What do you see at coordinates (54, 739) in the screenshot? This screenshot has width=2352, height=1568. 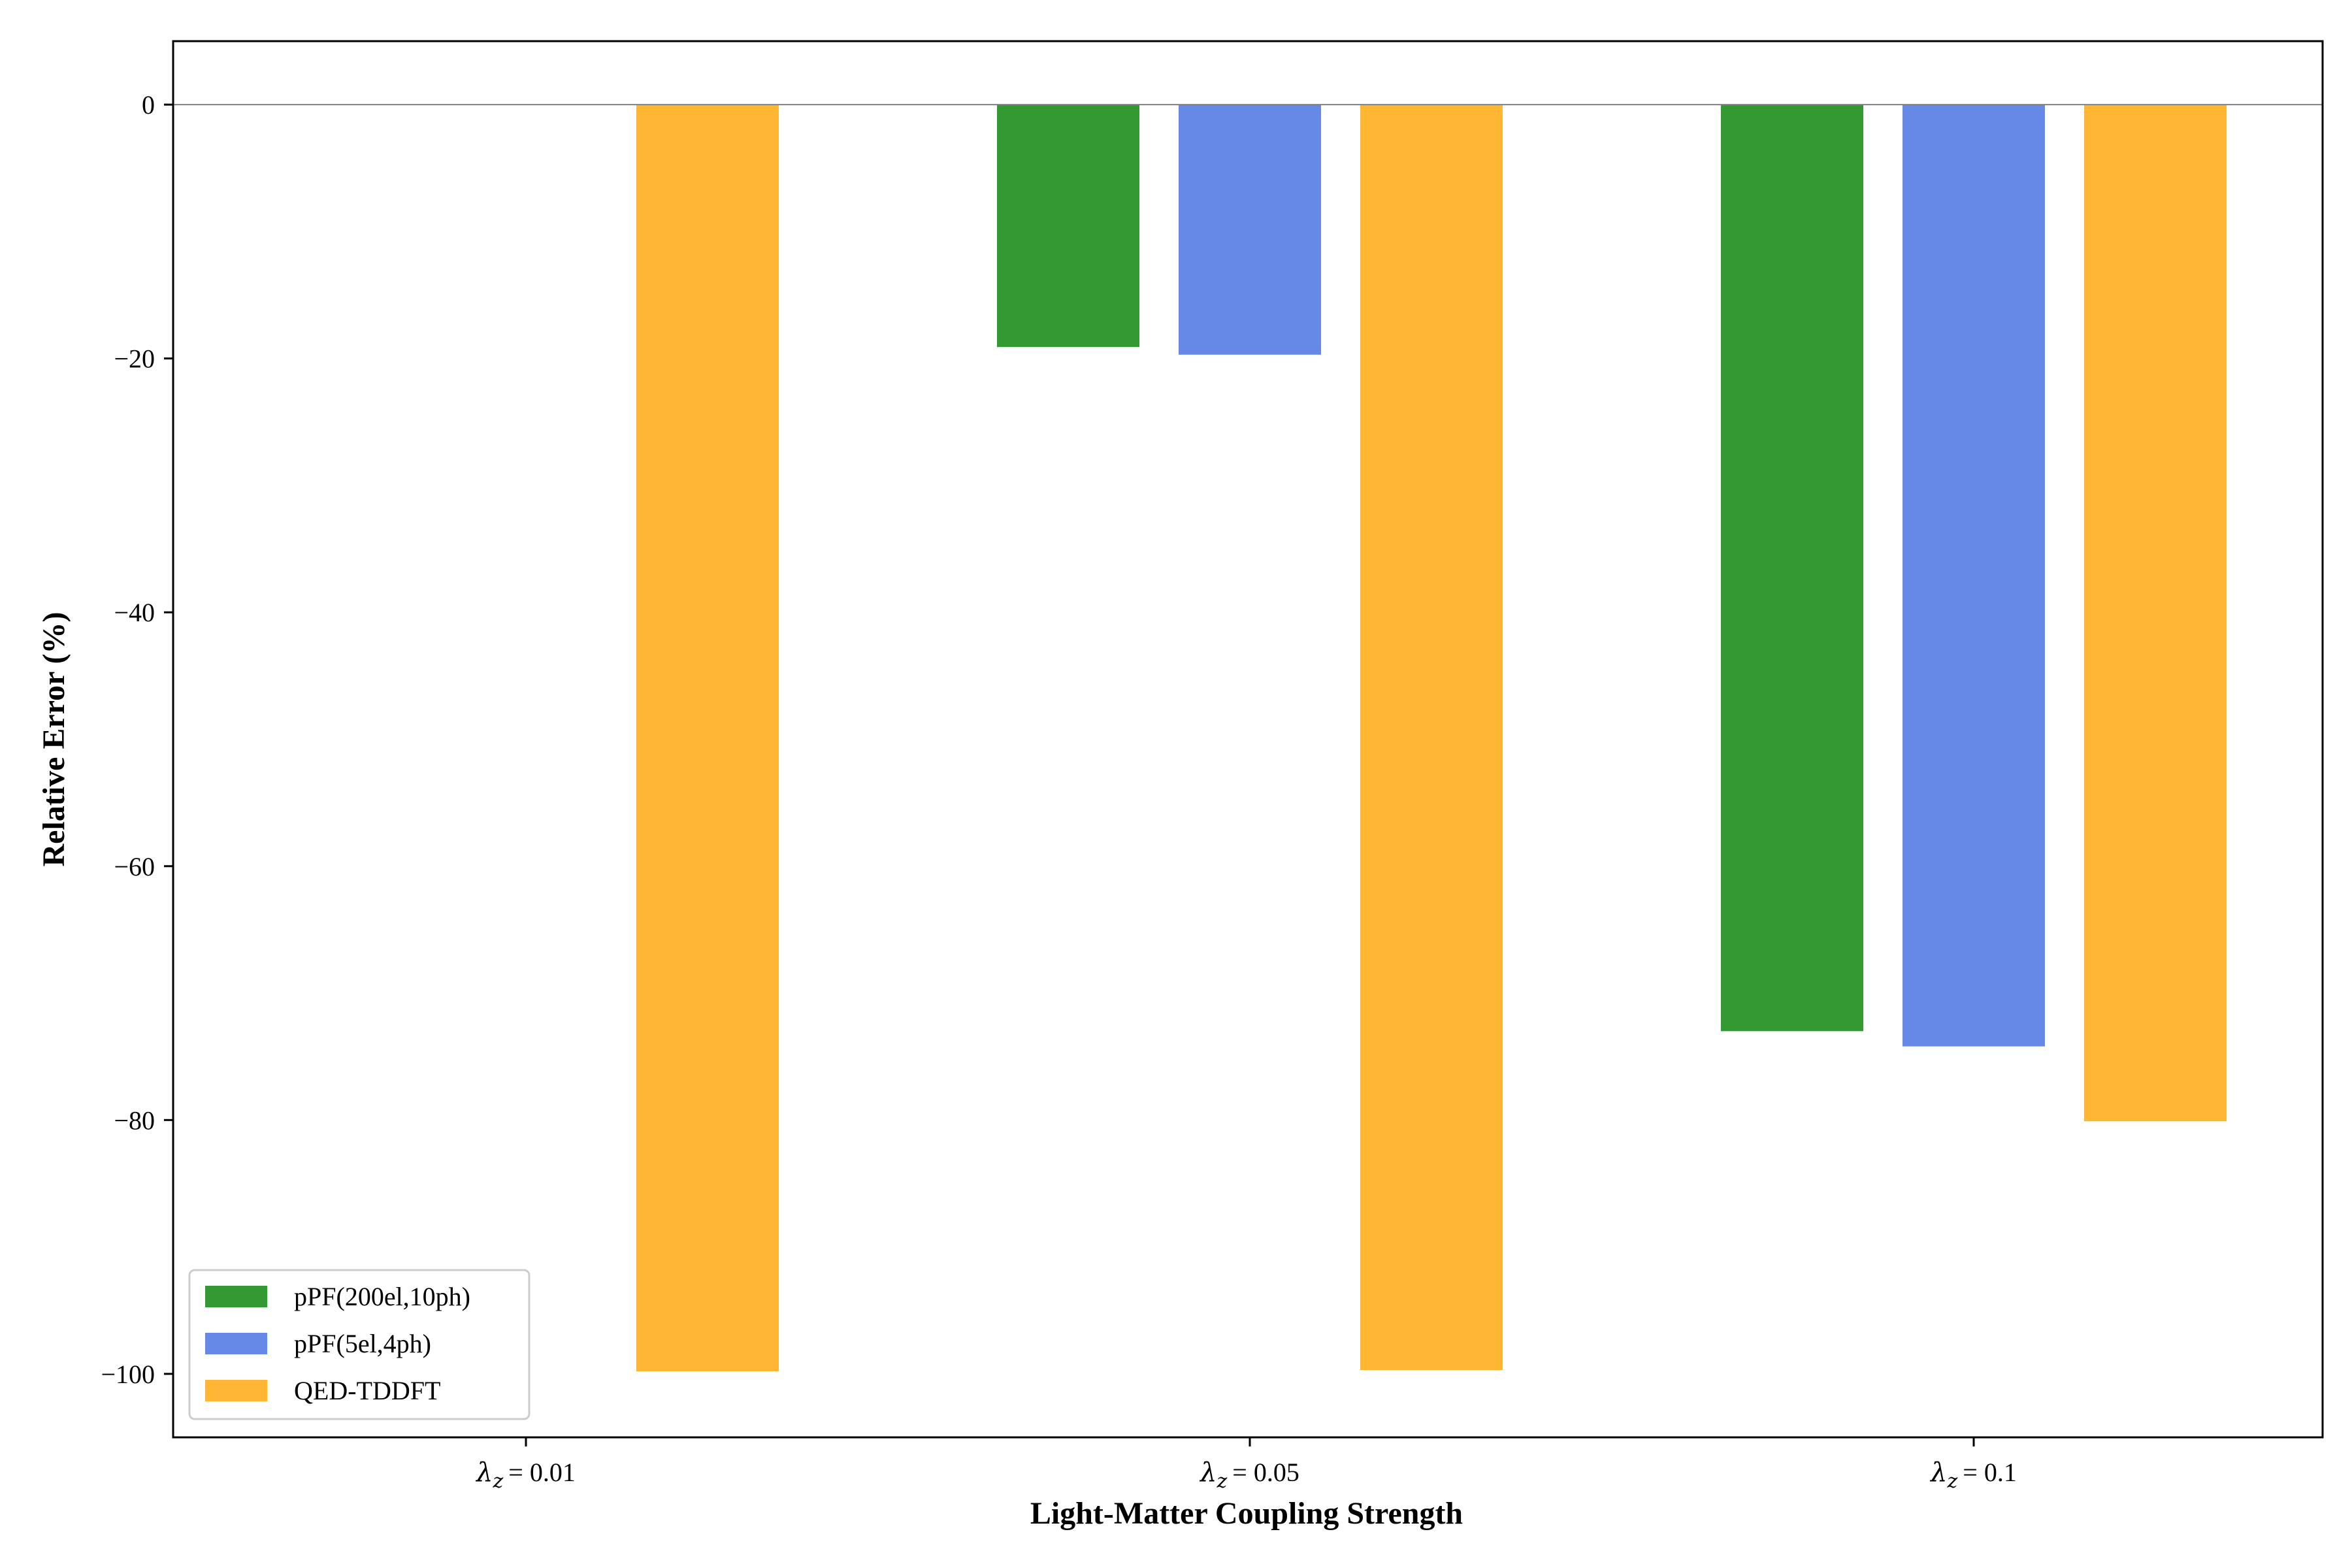 I see `y-axis-title: Relative Error (%)` at bounding box center [54, 739].